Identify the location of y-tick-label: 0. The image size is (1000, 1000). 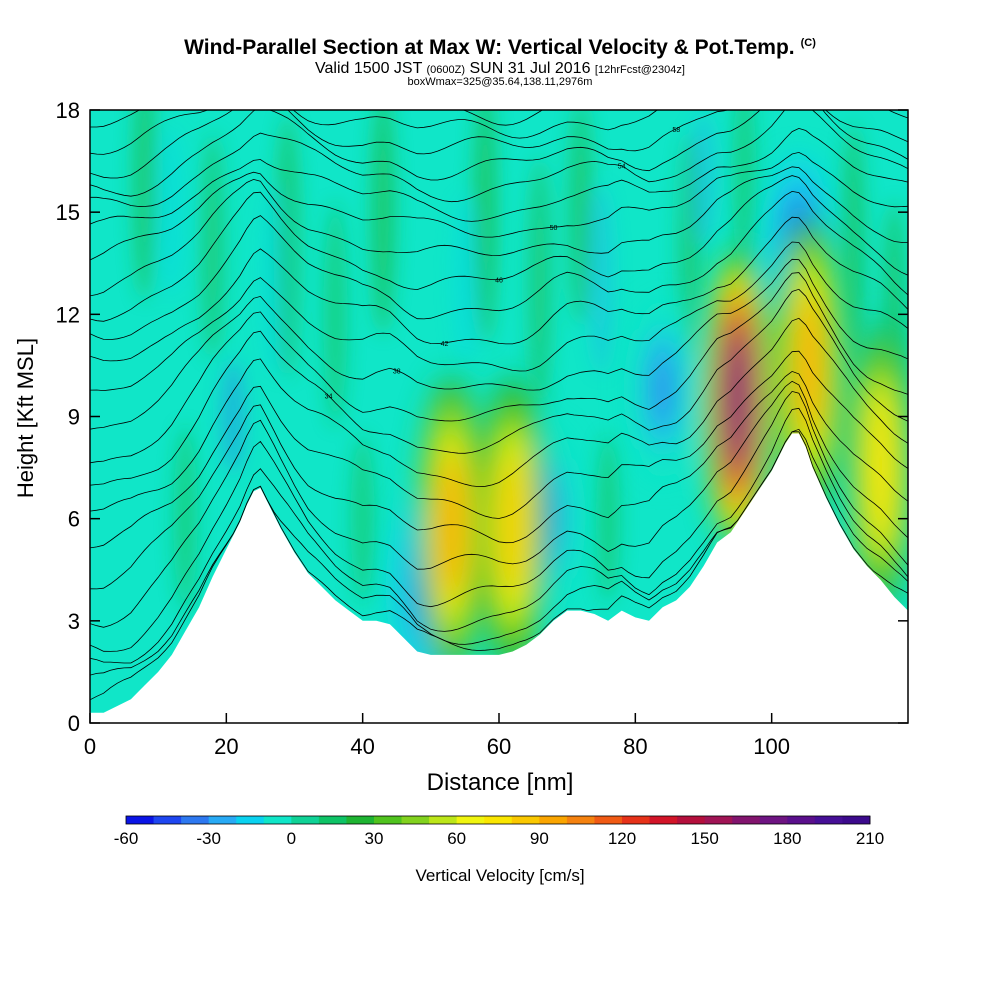
(74, 723).